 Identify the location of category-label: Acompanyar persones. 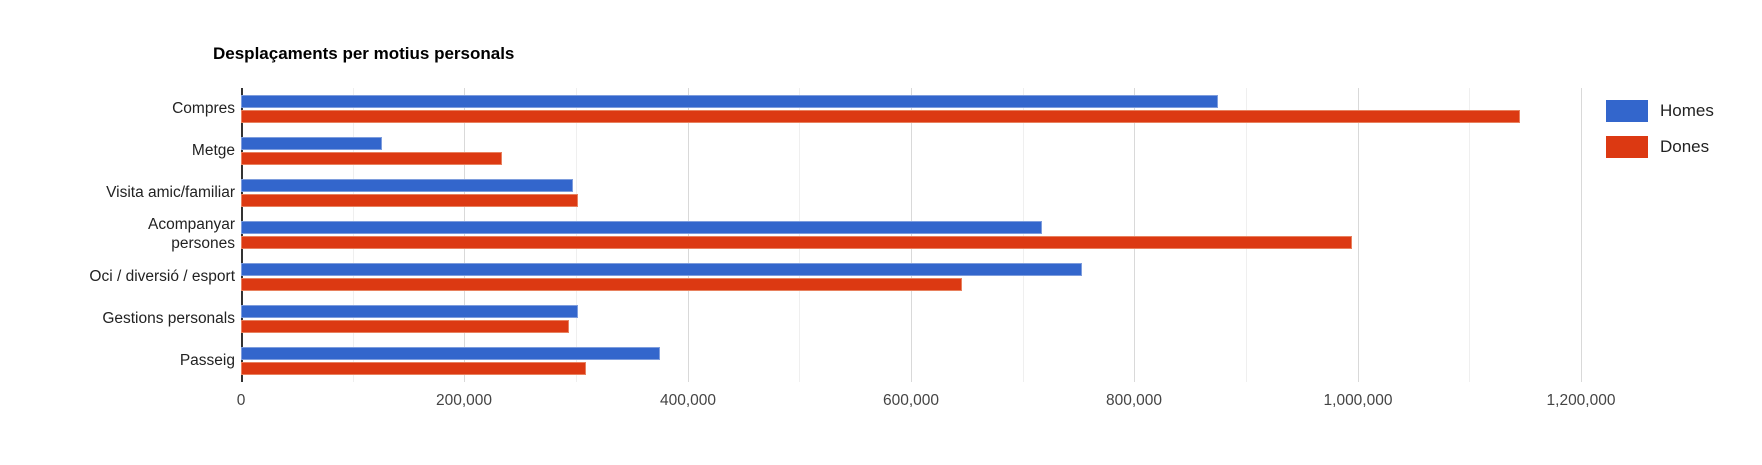
(191, 234).